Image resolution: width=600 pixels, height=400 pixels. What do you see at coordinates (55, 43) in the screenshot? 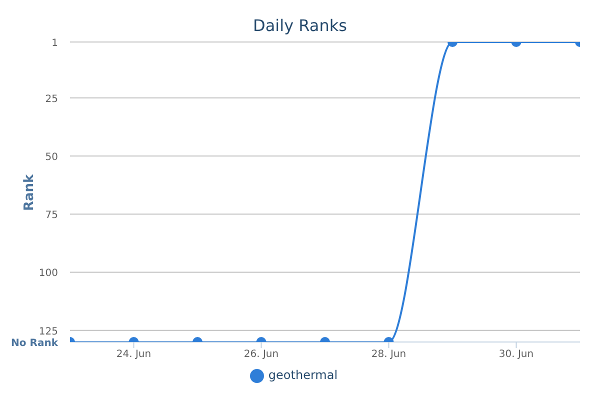
I see `y-tick-label: 1` at bounding box center [55, 43].